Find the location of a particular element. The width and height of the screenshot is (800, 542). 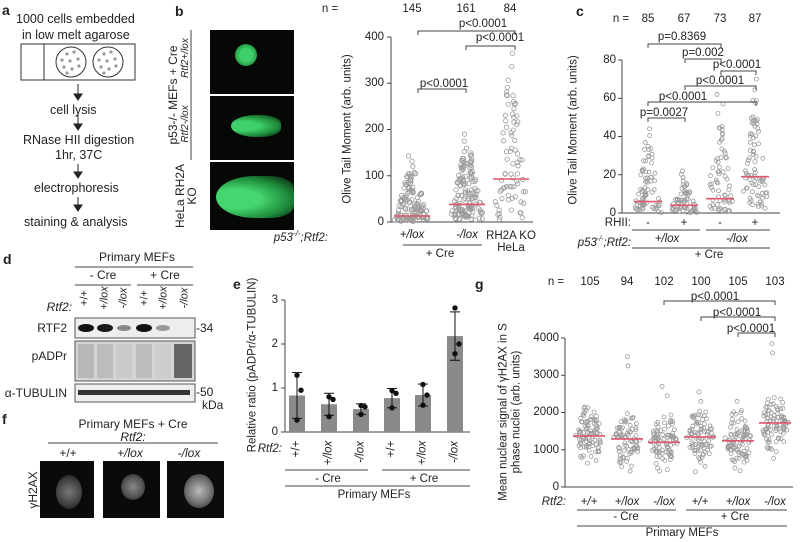

f-image-separator is located at coordinates (95, 489).